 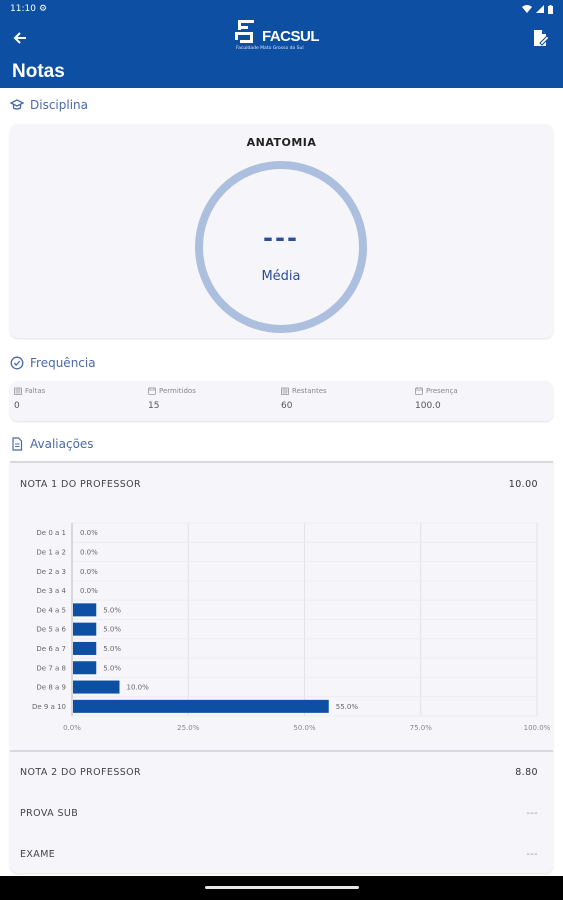 I want to click on chart-category-label: De 3 a 4, so click(x=51, y=591).